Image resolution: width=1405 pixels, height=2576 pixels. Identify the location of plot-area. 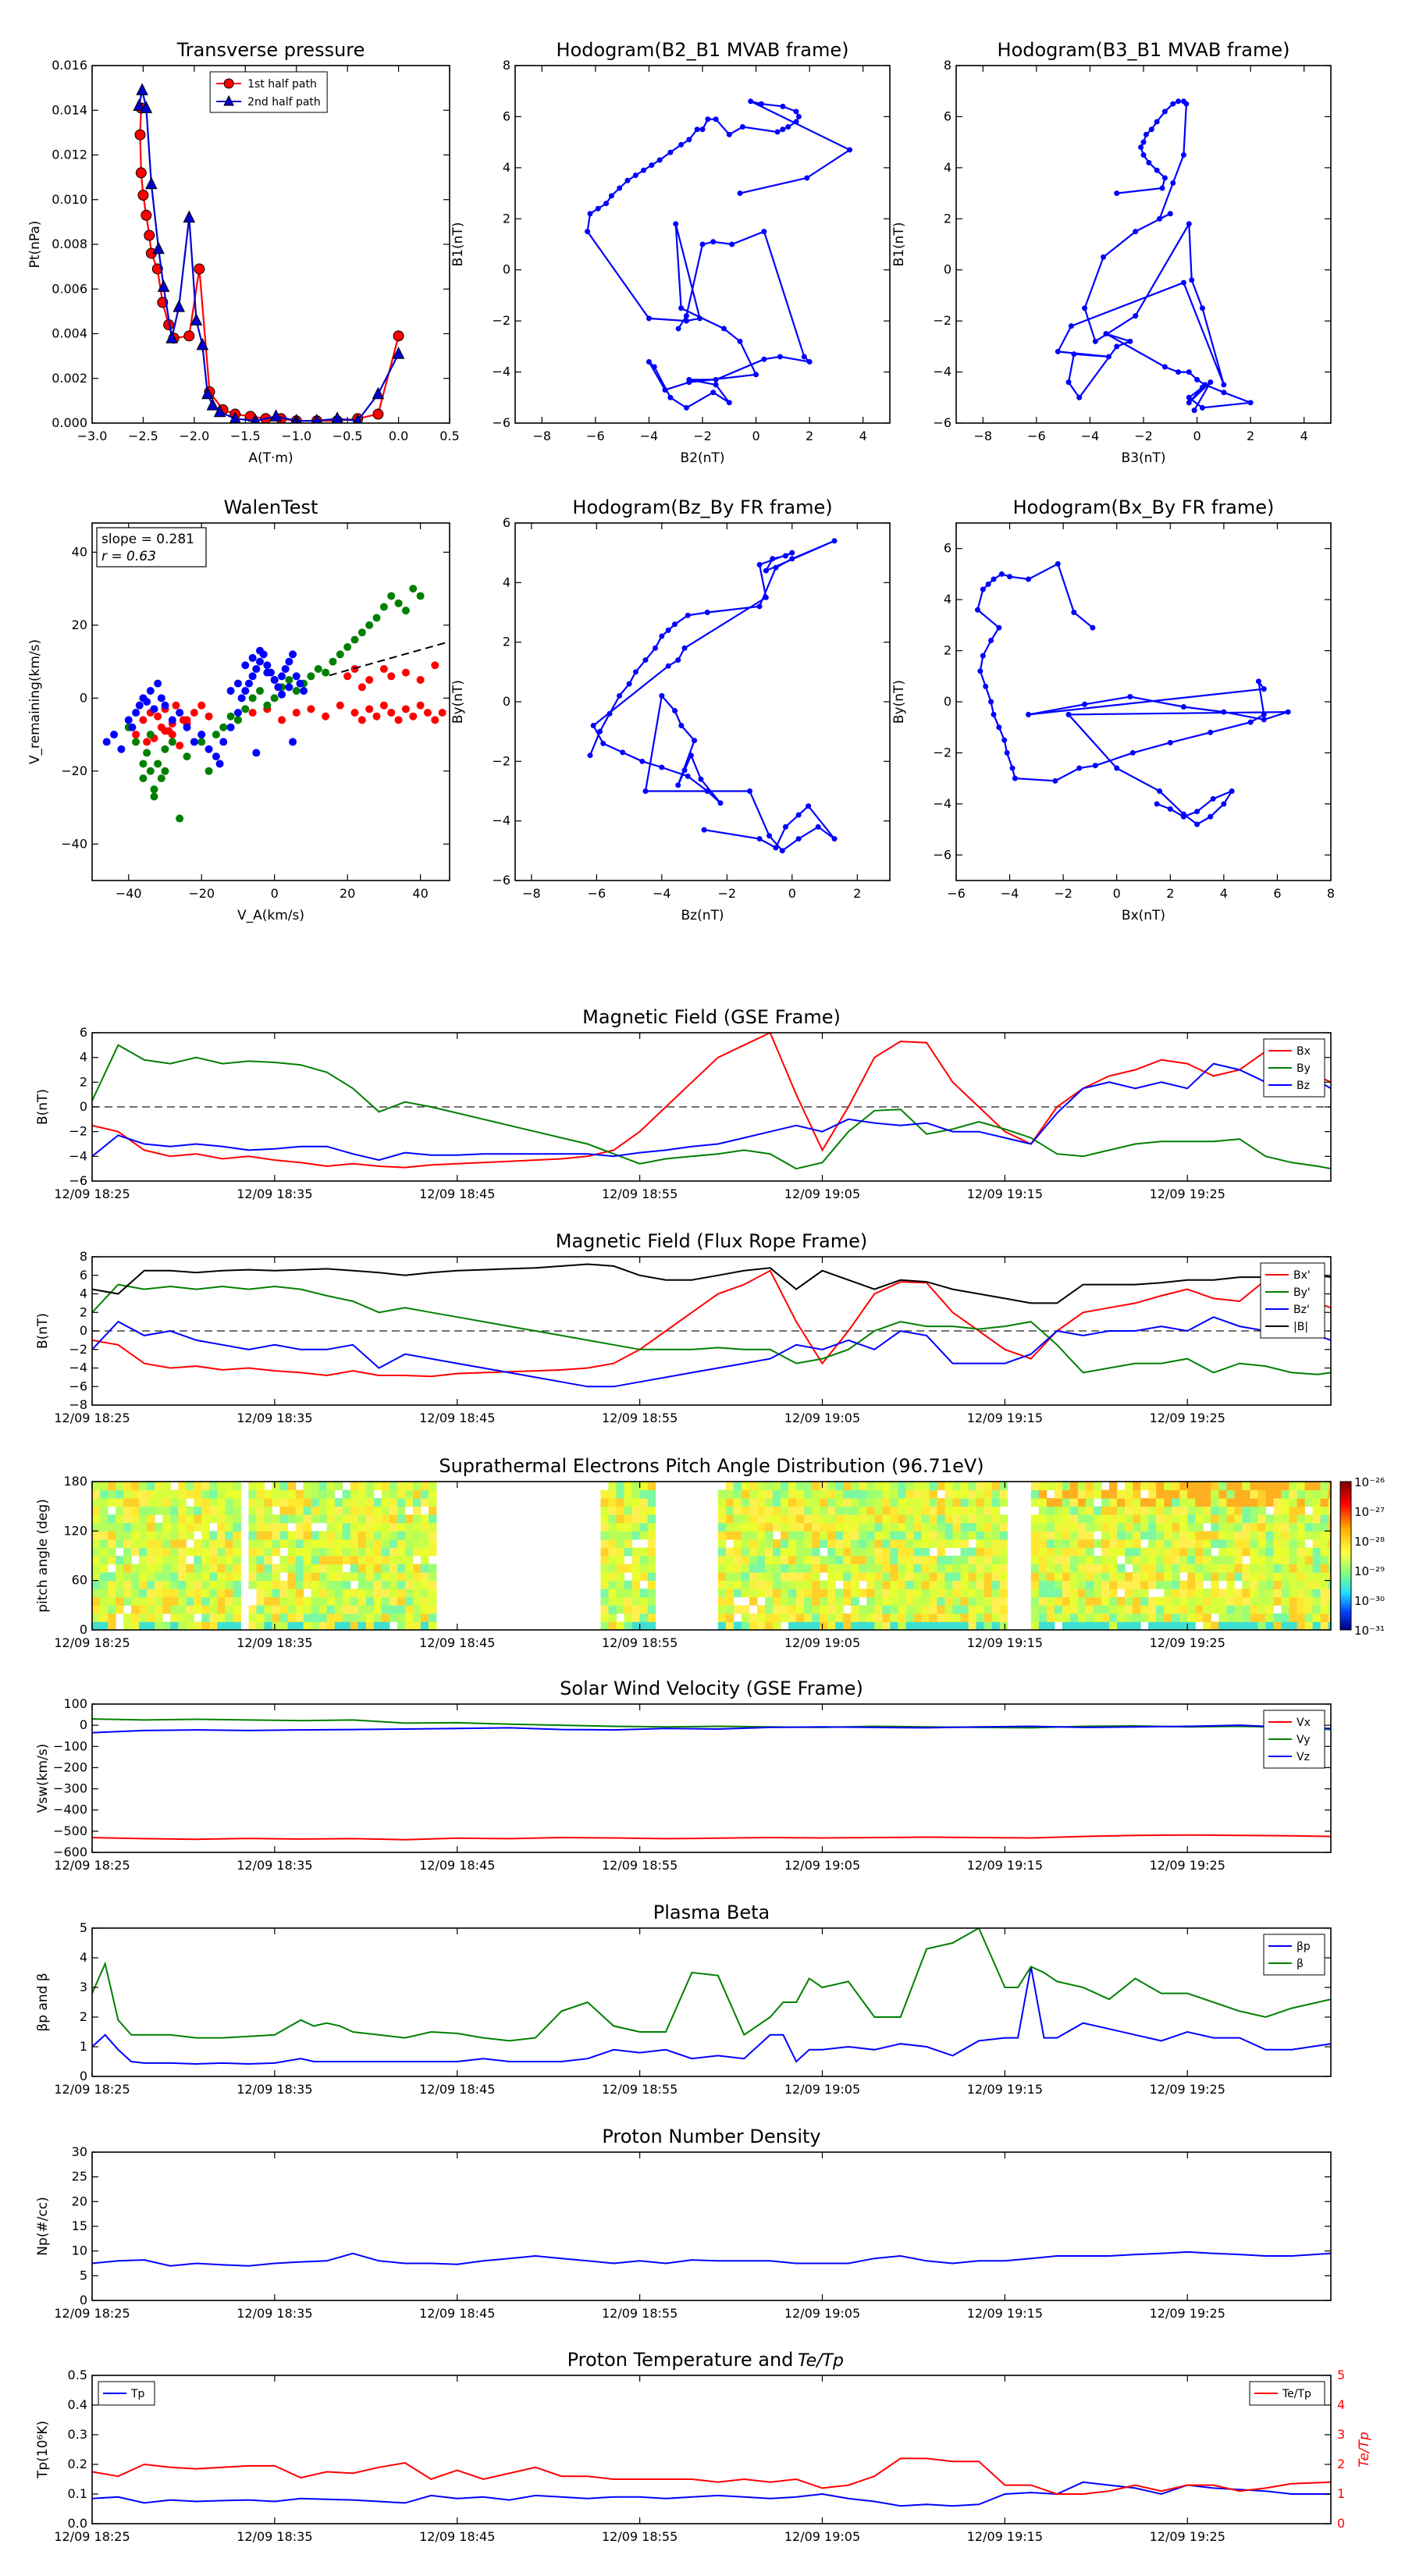
(269, 253).